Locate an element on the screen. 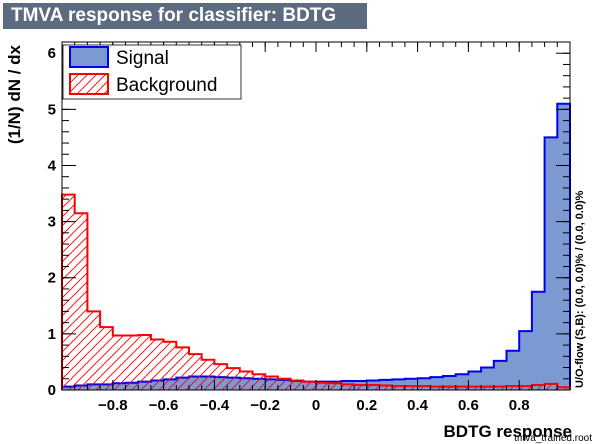 This screenshot has width=598, height=444. x-tick-label: 0.4 is located at coordinates (418, 405).